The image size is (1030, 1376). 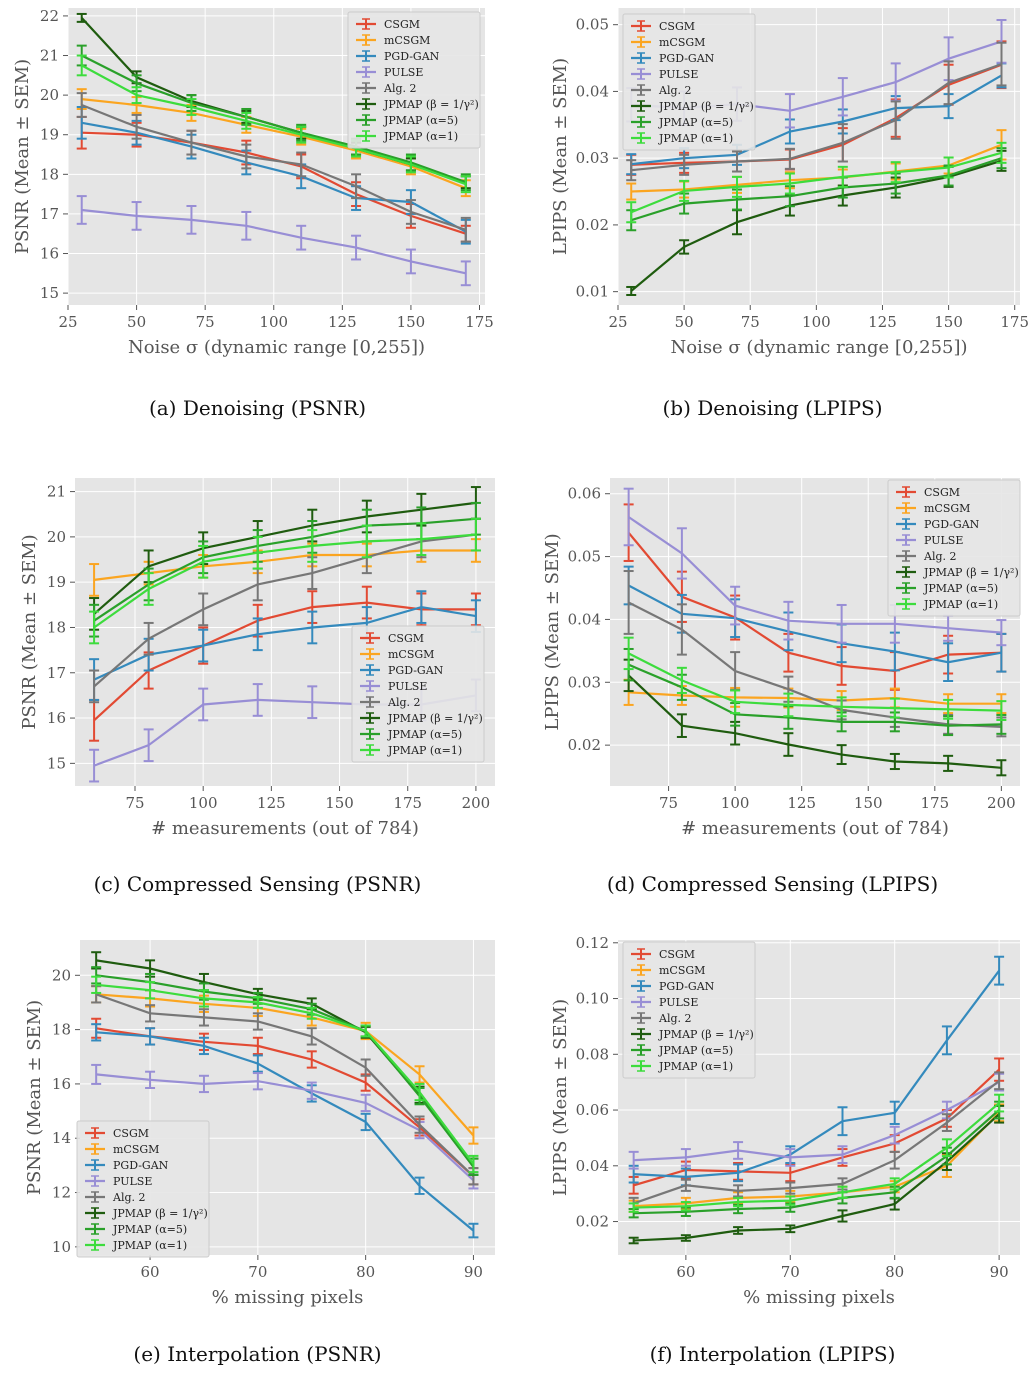 I want to click on y-tick-label: 0.04, so click(x=584, y=619).